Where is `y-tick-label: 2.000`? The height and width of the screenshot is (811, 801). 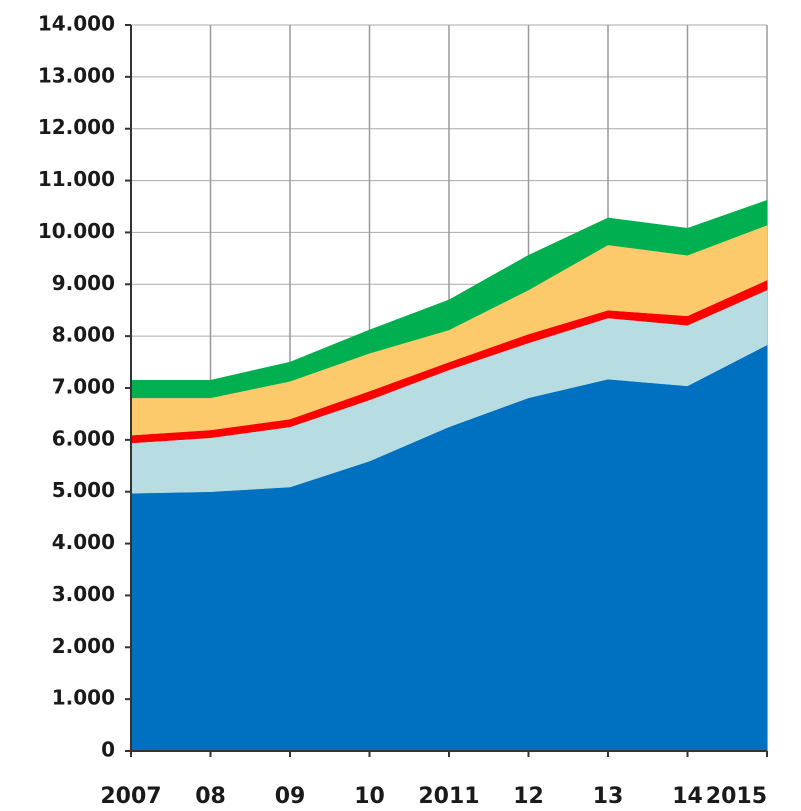
y-tick-label: 2.000 is located at coordinates (83, 646).